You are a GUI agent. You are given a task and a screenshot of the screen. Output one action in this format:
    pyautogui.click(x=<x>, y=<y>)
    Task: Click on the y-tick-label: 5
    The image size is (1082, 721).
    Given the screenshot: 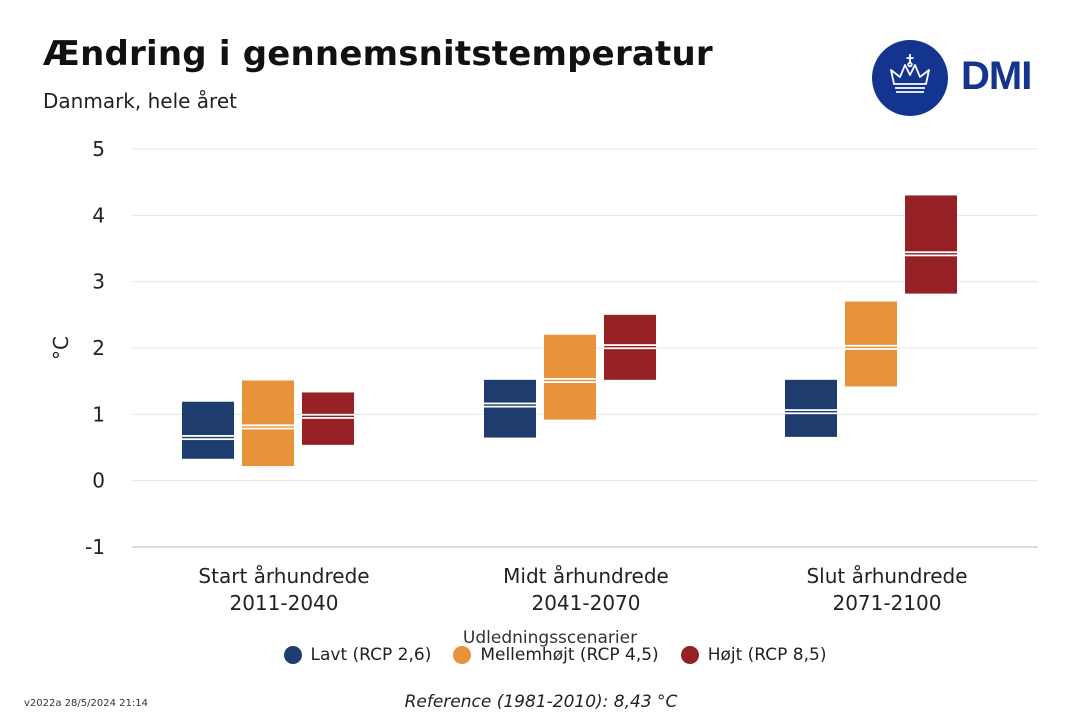 What is the action you would take?
    pyautogui.click(x=98, y=149)
    